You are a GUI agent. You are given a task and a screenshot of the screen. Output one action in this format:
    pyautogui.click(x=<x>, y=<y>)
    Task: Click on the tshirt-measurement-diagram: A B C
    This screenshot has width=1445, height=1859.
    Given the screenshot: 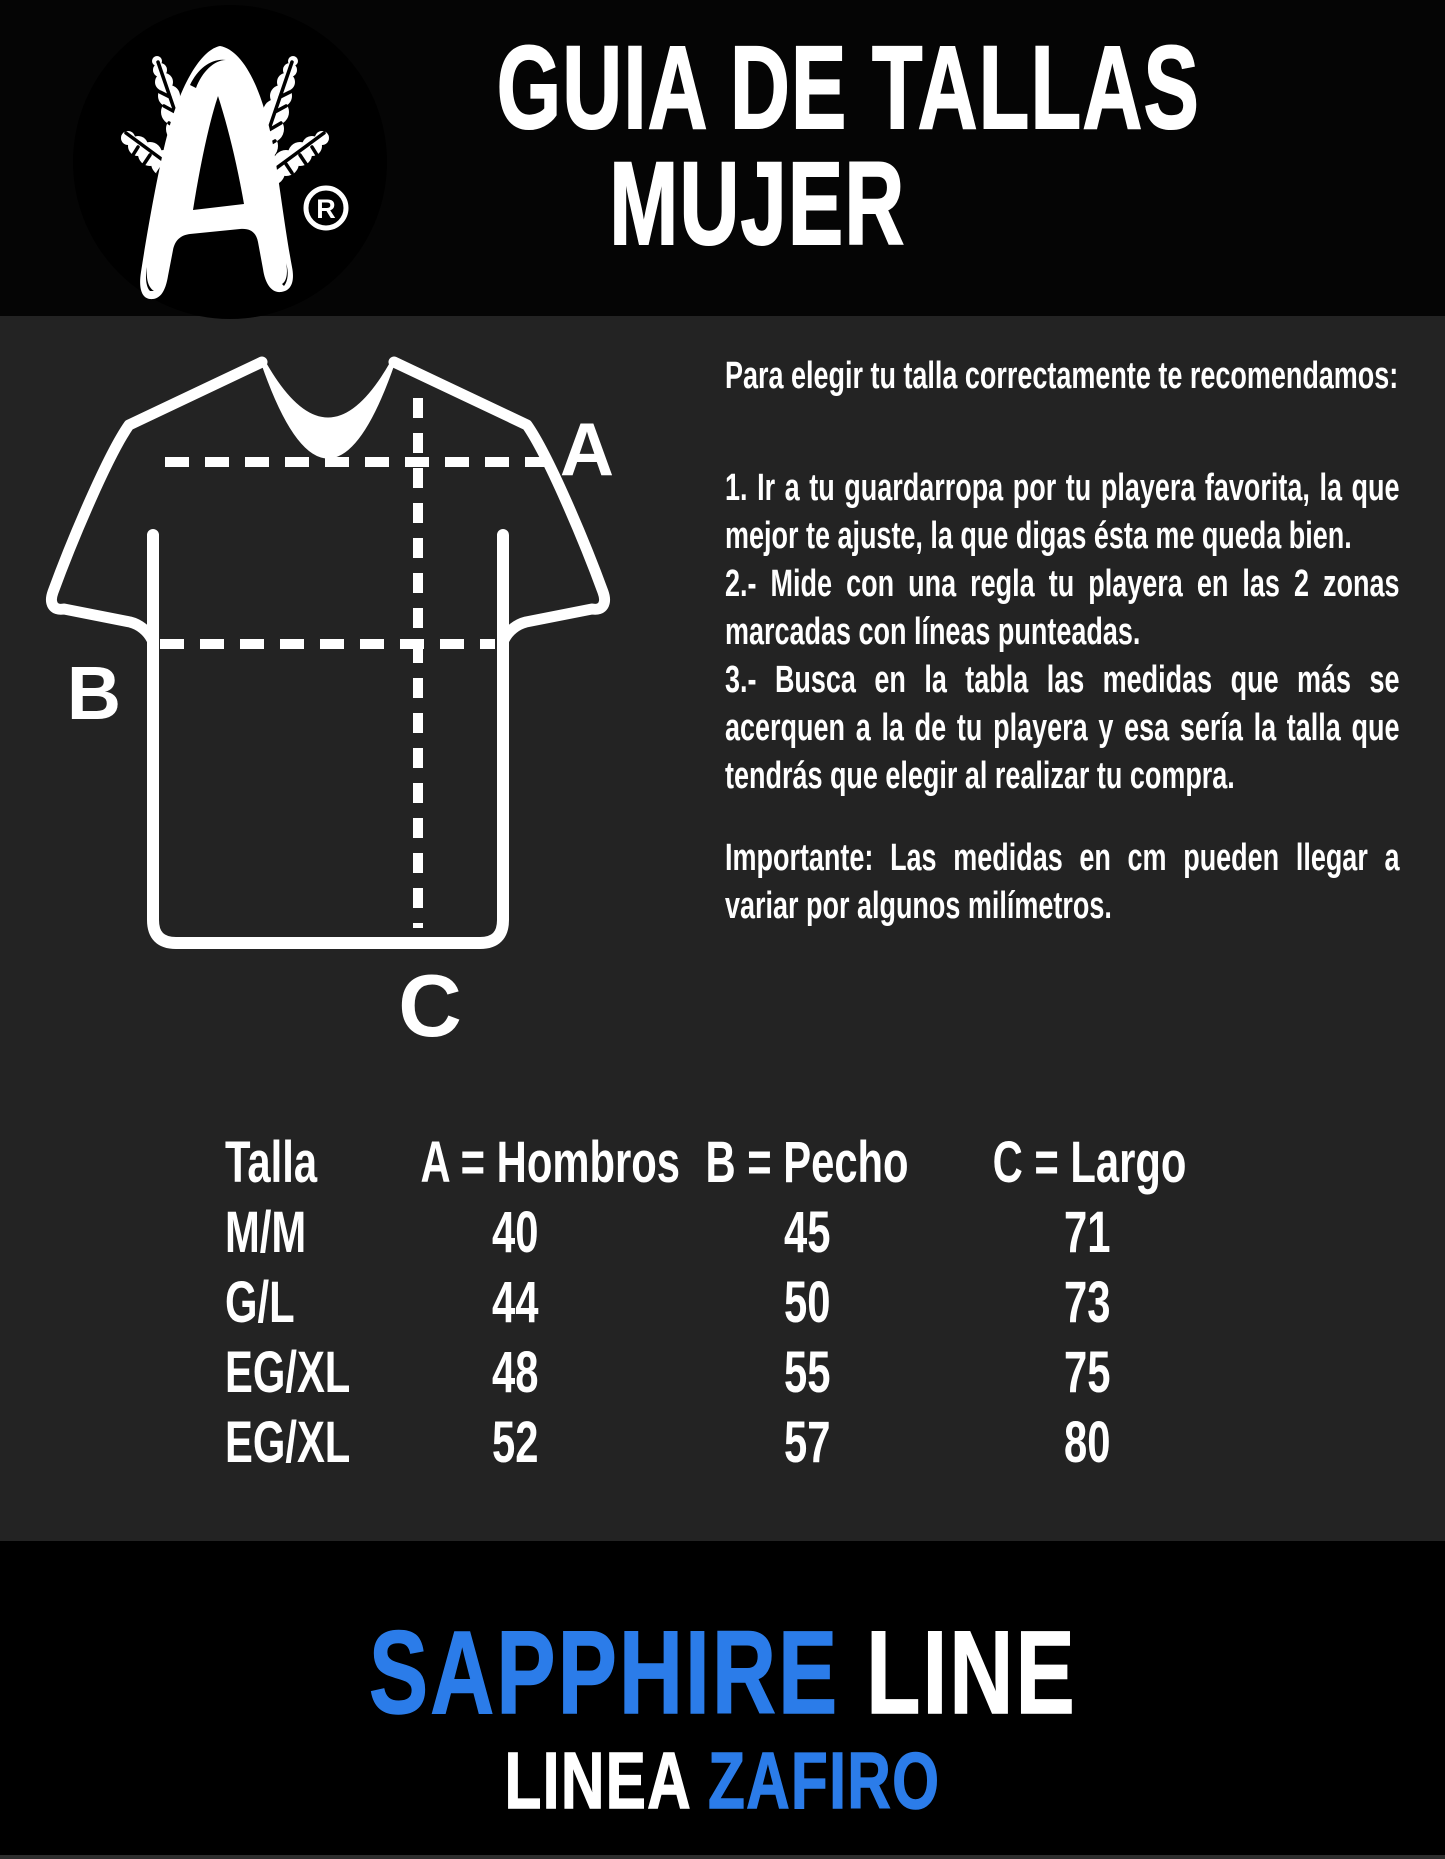 What is the action you would take?
    pyautogui.click(x=330, y=705)
    